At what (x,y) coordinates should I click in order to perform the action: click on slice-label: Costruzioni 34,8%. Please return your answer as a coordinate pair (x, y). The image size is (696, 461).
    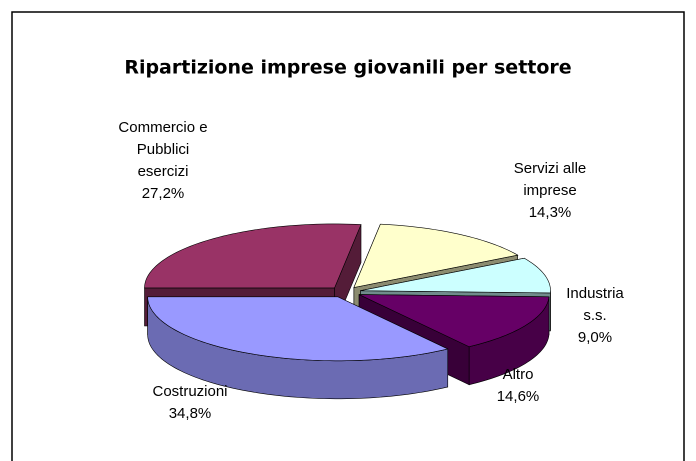
    Looking at the image, I should click on (190, 403).